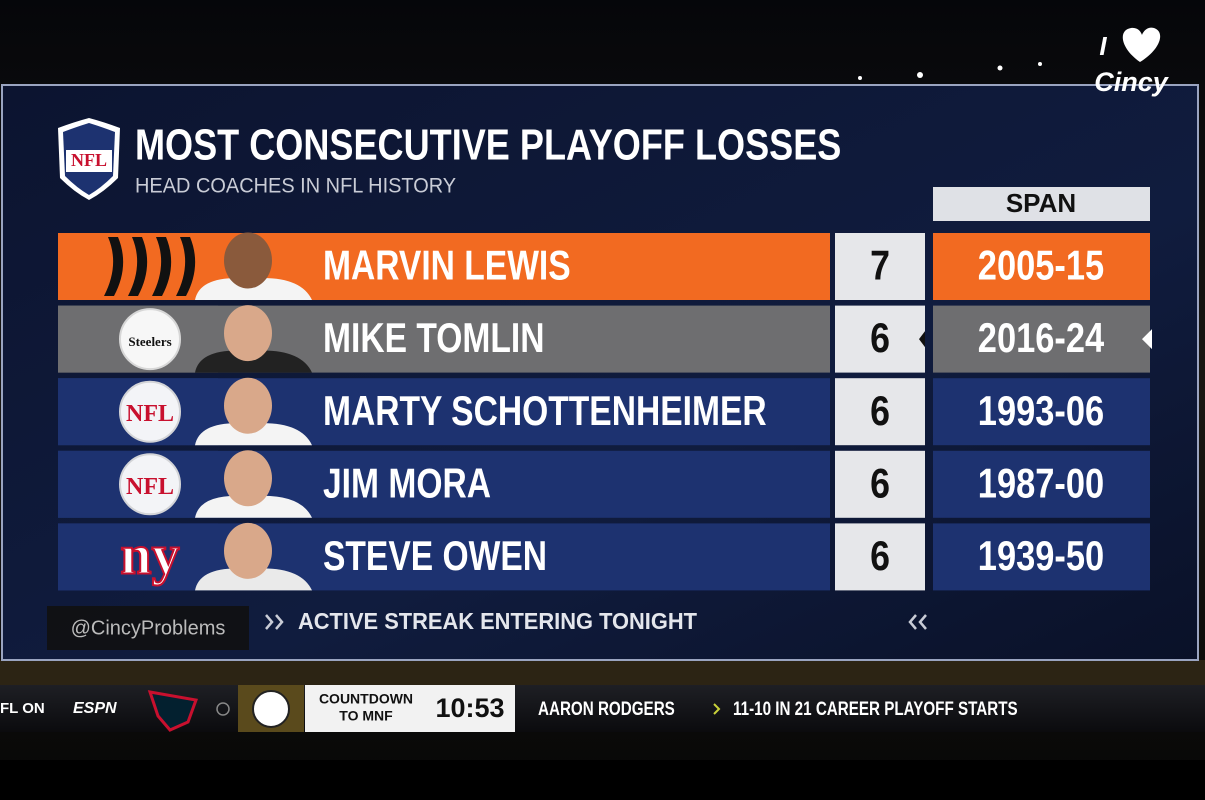 Image resolution: width=1205 pixels, height=800 pixels. I want to click on subtitle: HEAD COACHES IN NFL HISTORY, so click(295, 186).